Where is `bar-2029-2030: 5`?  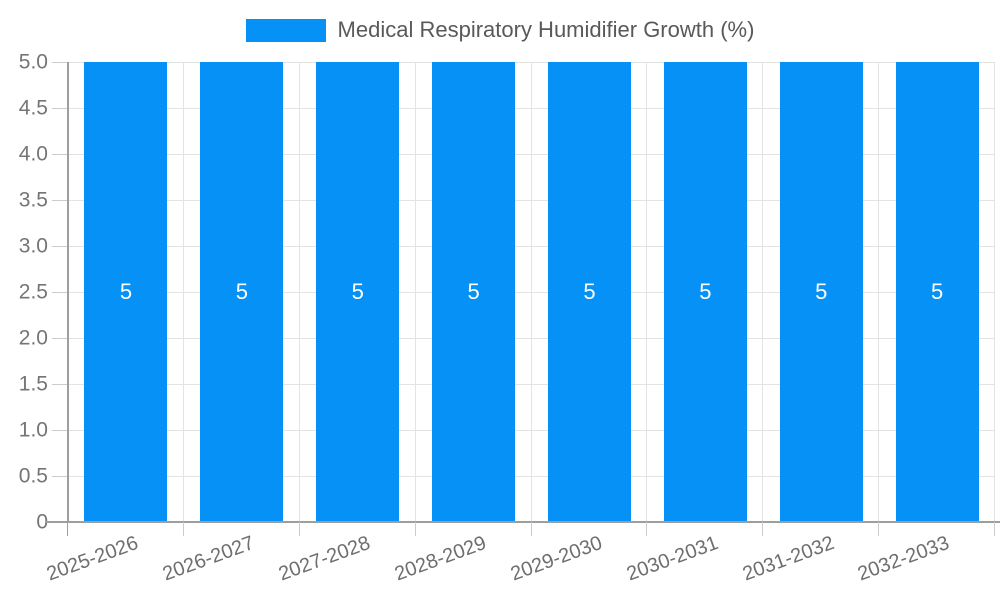 bar-2029-2030: 5 is located at coordinates (589, 292).